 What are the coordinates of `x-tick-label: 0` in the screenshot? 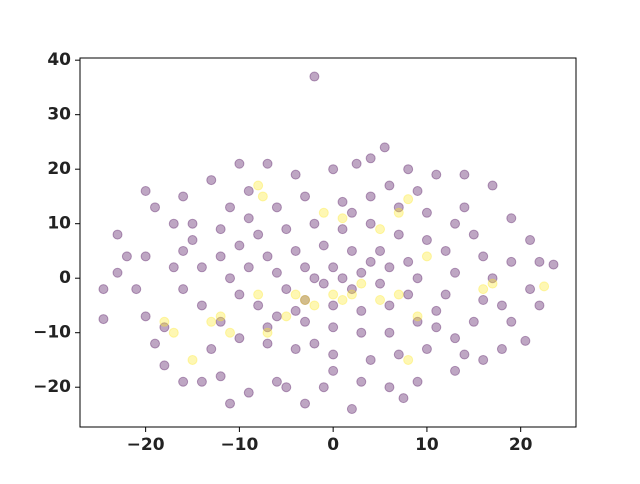 It's located at (333, 445).